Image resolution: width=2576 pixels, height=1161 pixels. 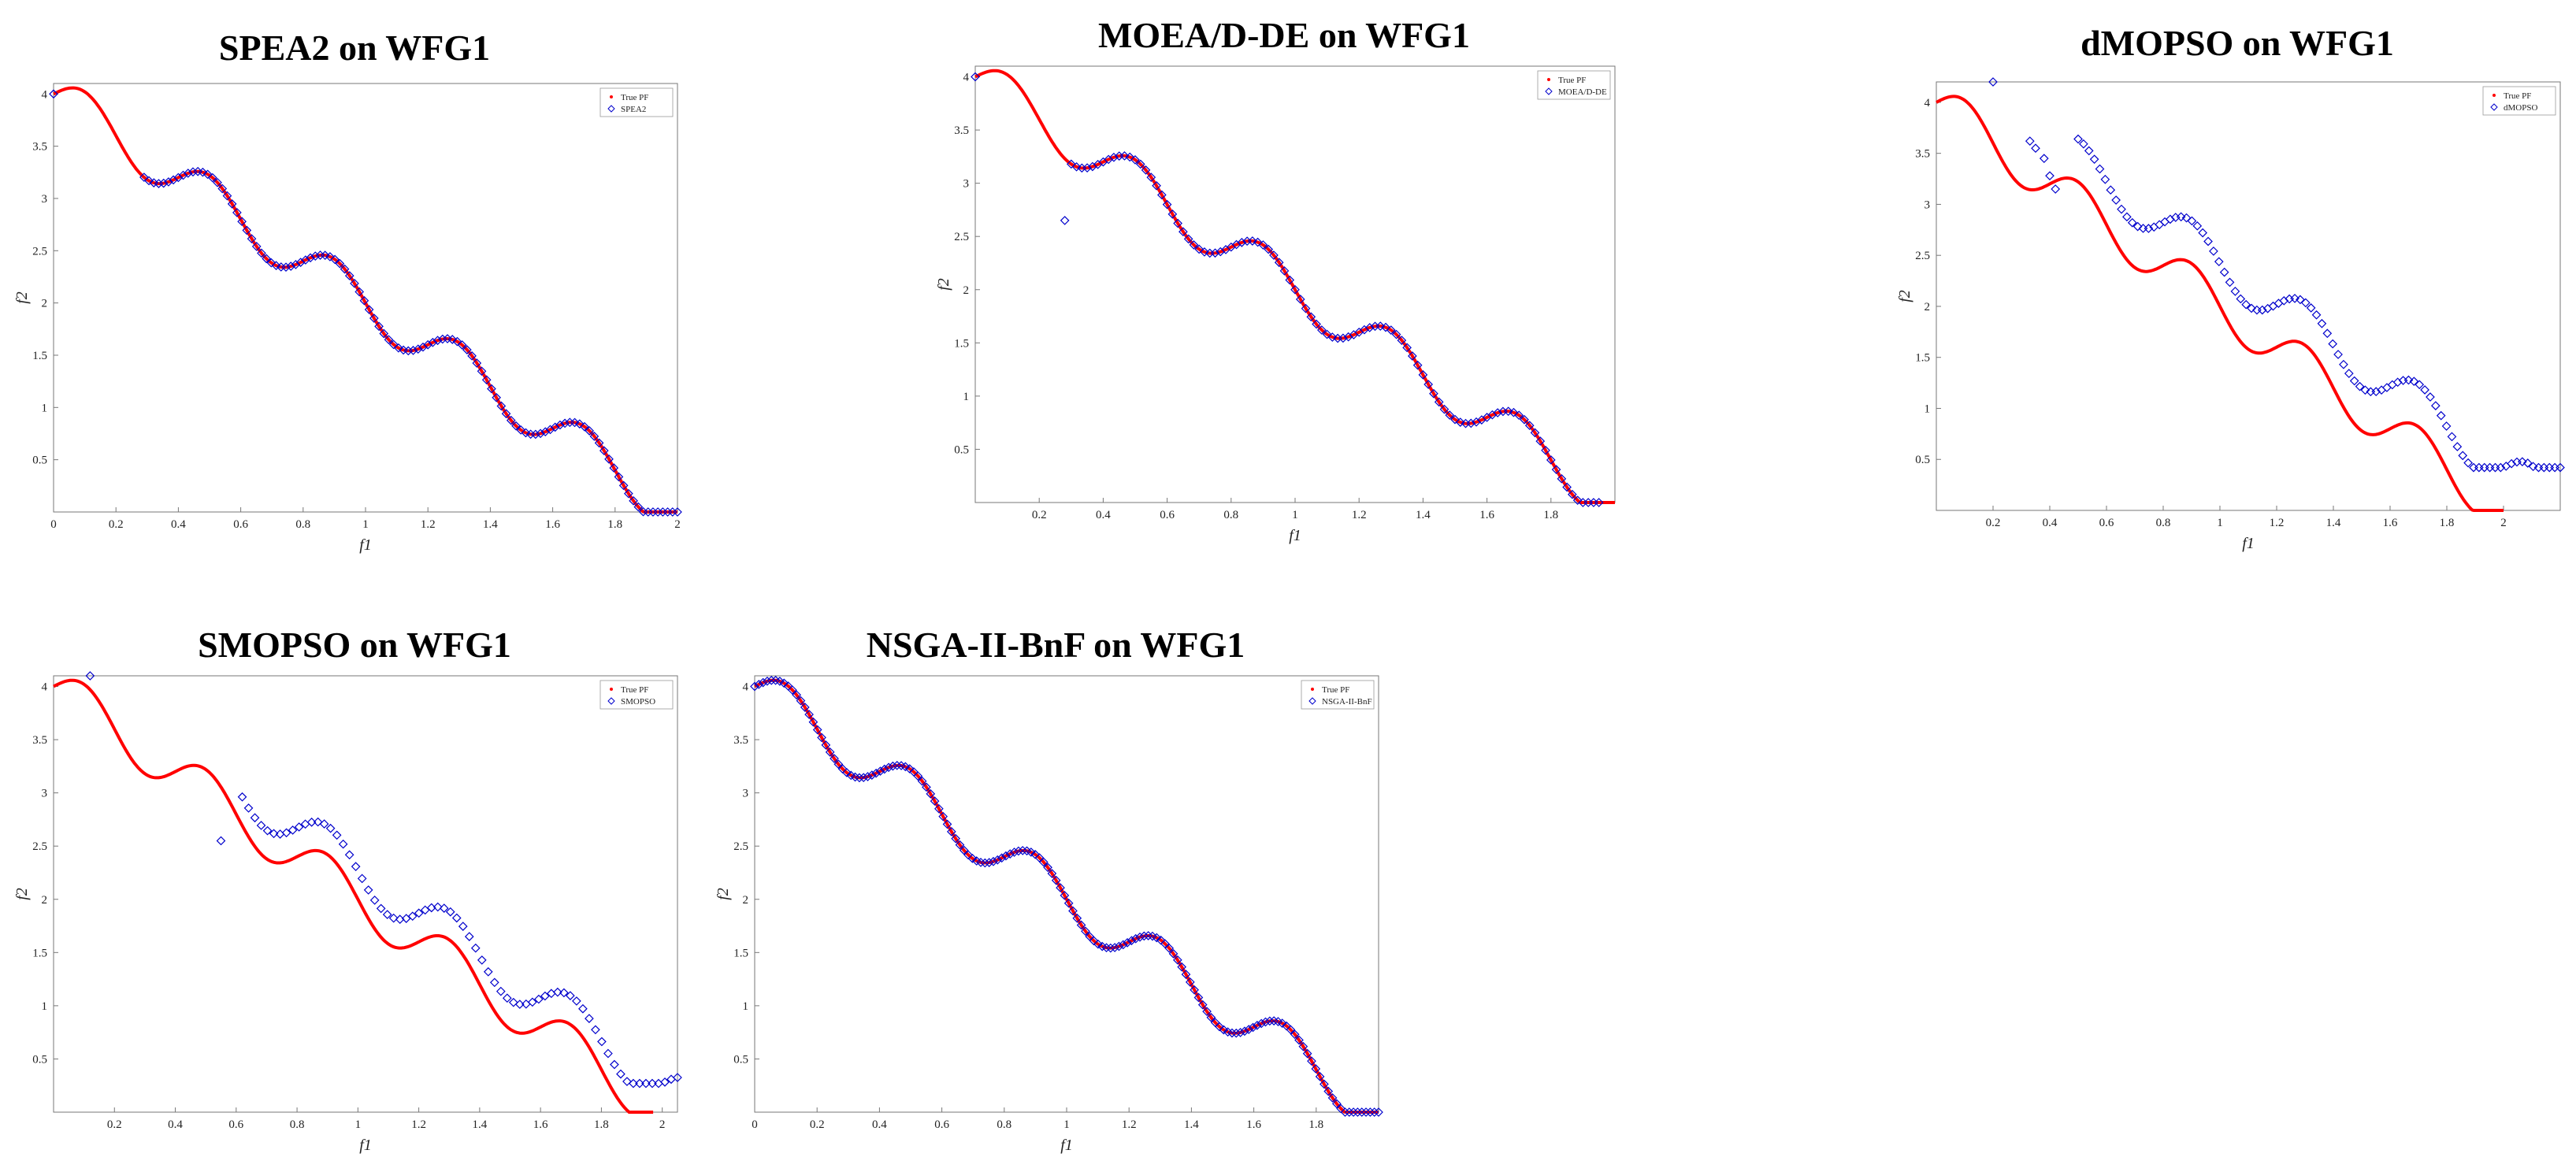 What do you see at coordinates (1055, 645) in the screenshot?
I see `chart-title: NSGA-II-BnF on WFG1` at bounding box center [1055, 645].